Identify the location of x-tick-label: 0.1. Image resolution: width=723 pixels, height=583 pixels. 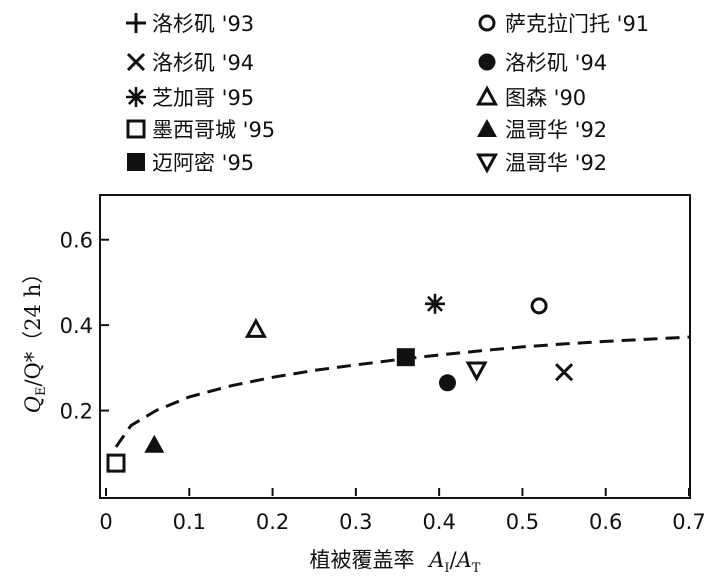
(189, 522).